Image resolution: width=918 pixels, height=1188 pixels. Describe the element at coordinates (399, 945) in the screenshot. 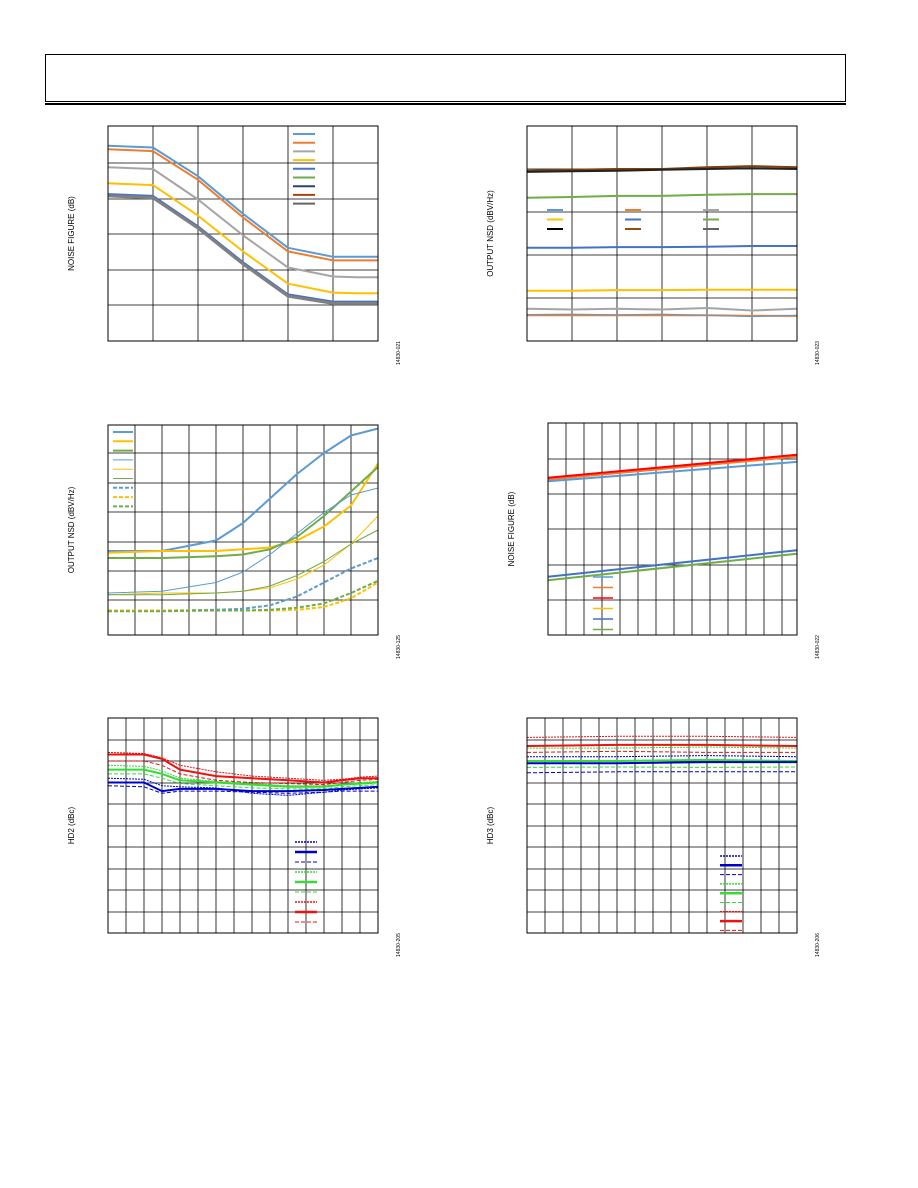

I see `figure-id: 14830-205` at that location.